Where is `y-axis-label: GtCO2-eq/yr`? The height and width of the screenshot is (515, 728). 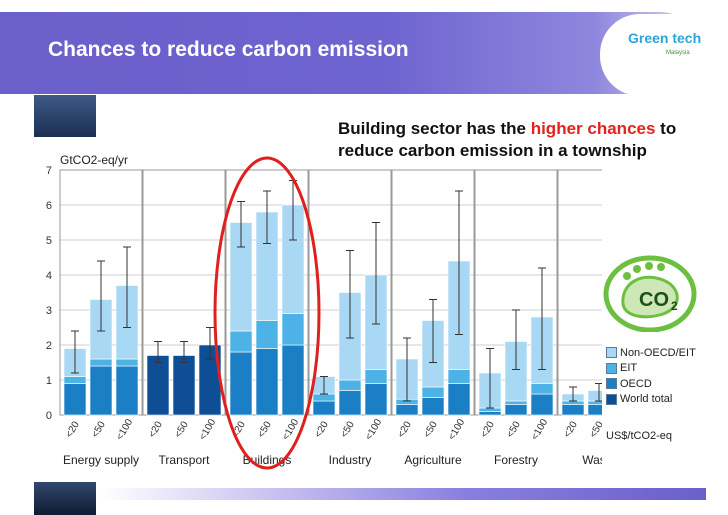
y-axis-label: GtCO2-eq/yr is located at coordinates (94, 160).